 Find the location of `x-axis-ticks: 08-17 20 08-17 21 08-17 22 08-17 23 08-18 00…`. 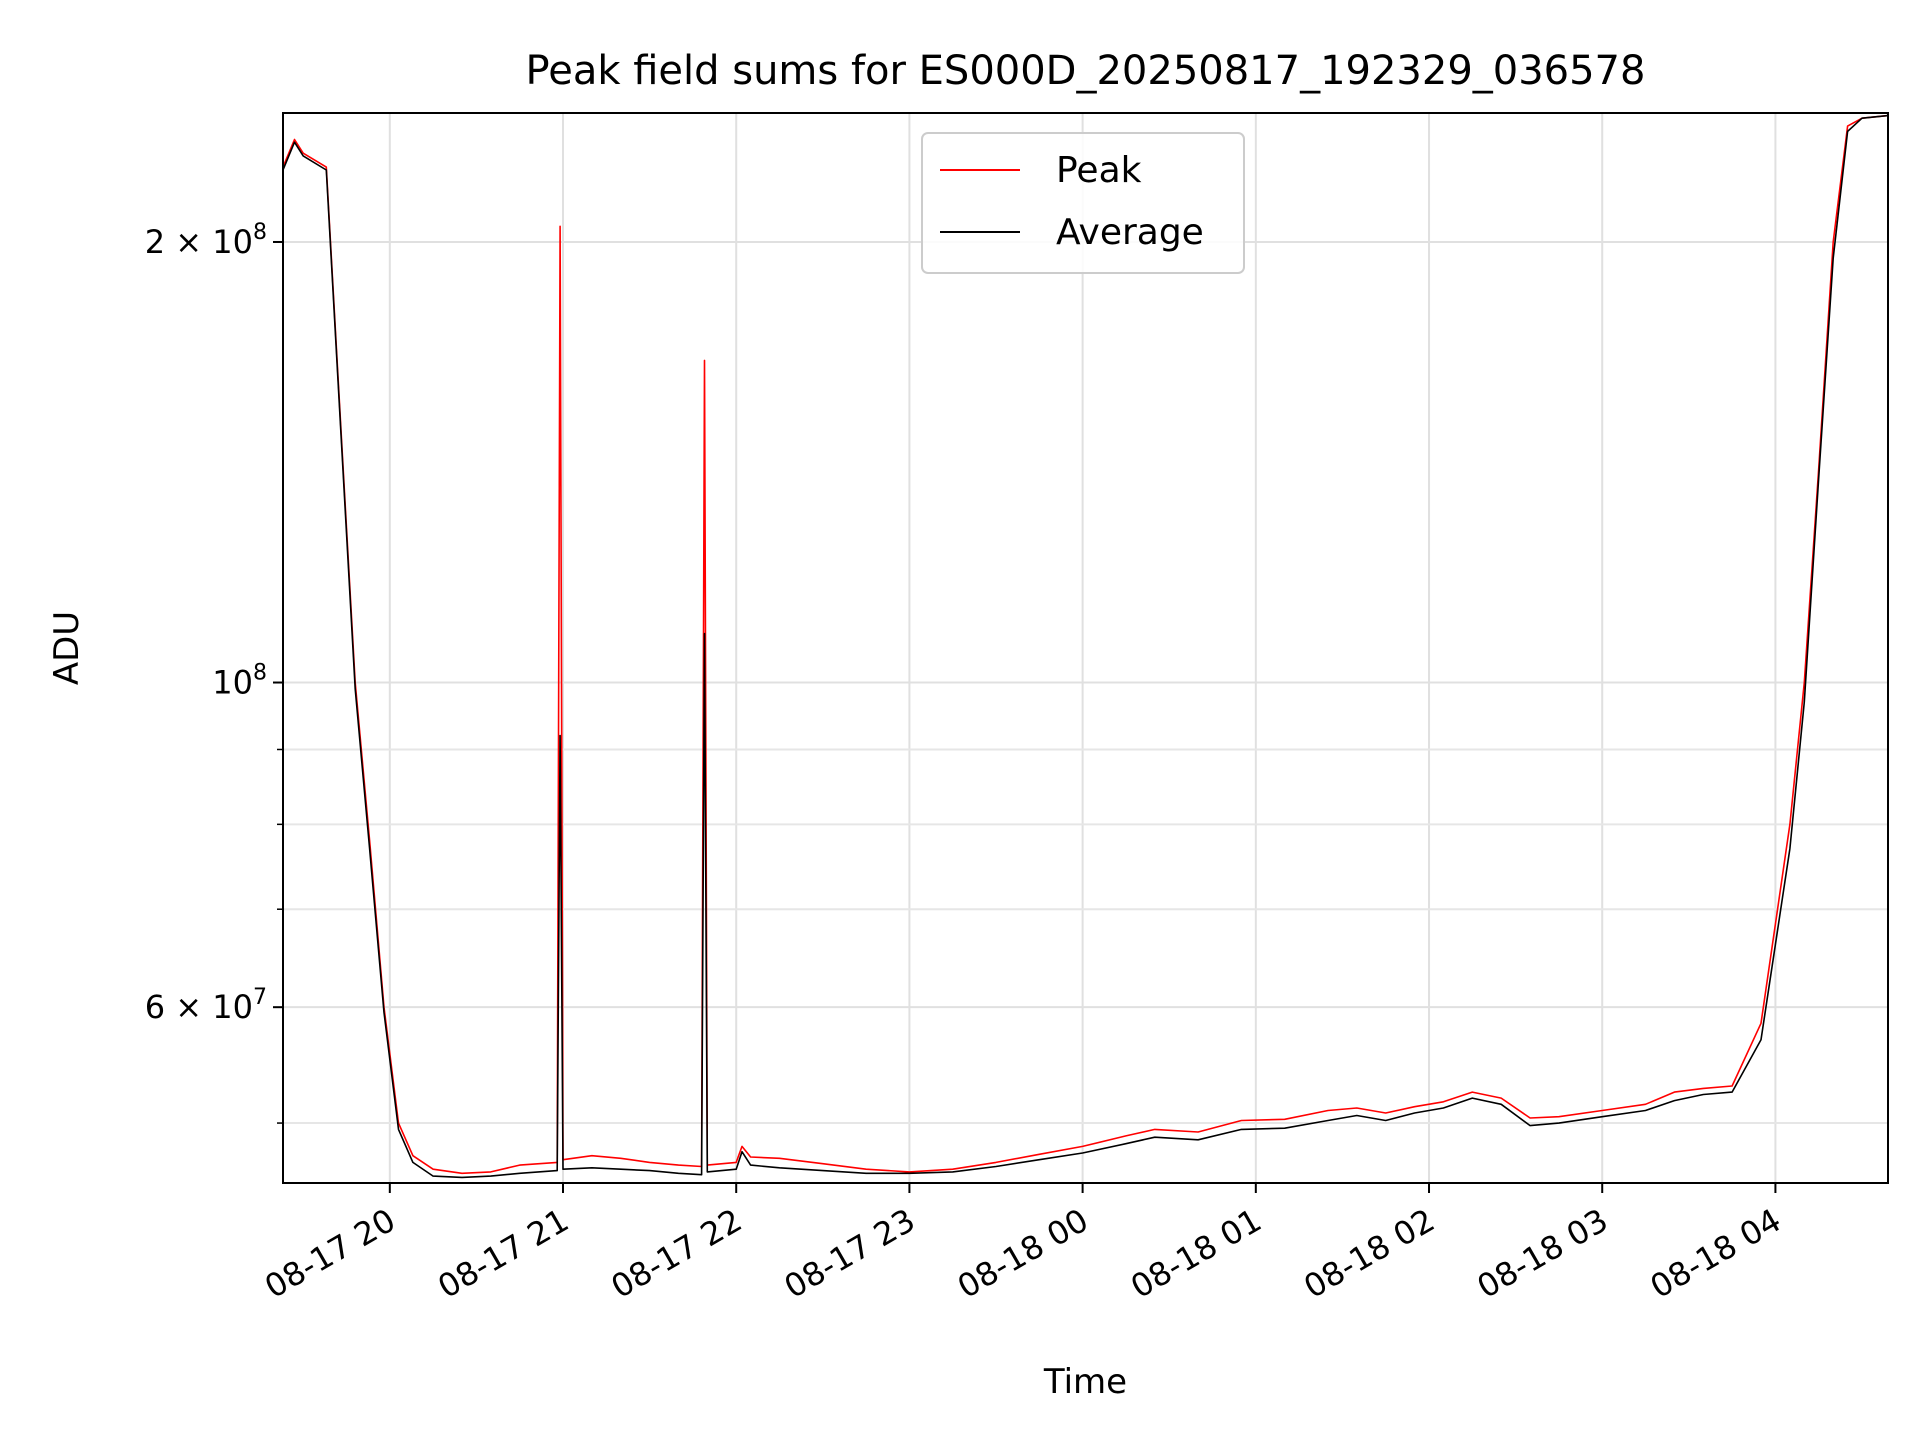

x-axis-ticks: 08-17 20 08-17 21 08-17 22 08-17 23 08-18 00… is located at coordinates (1022, 1244).